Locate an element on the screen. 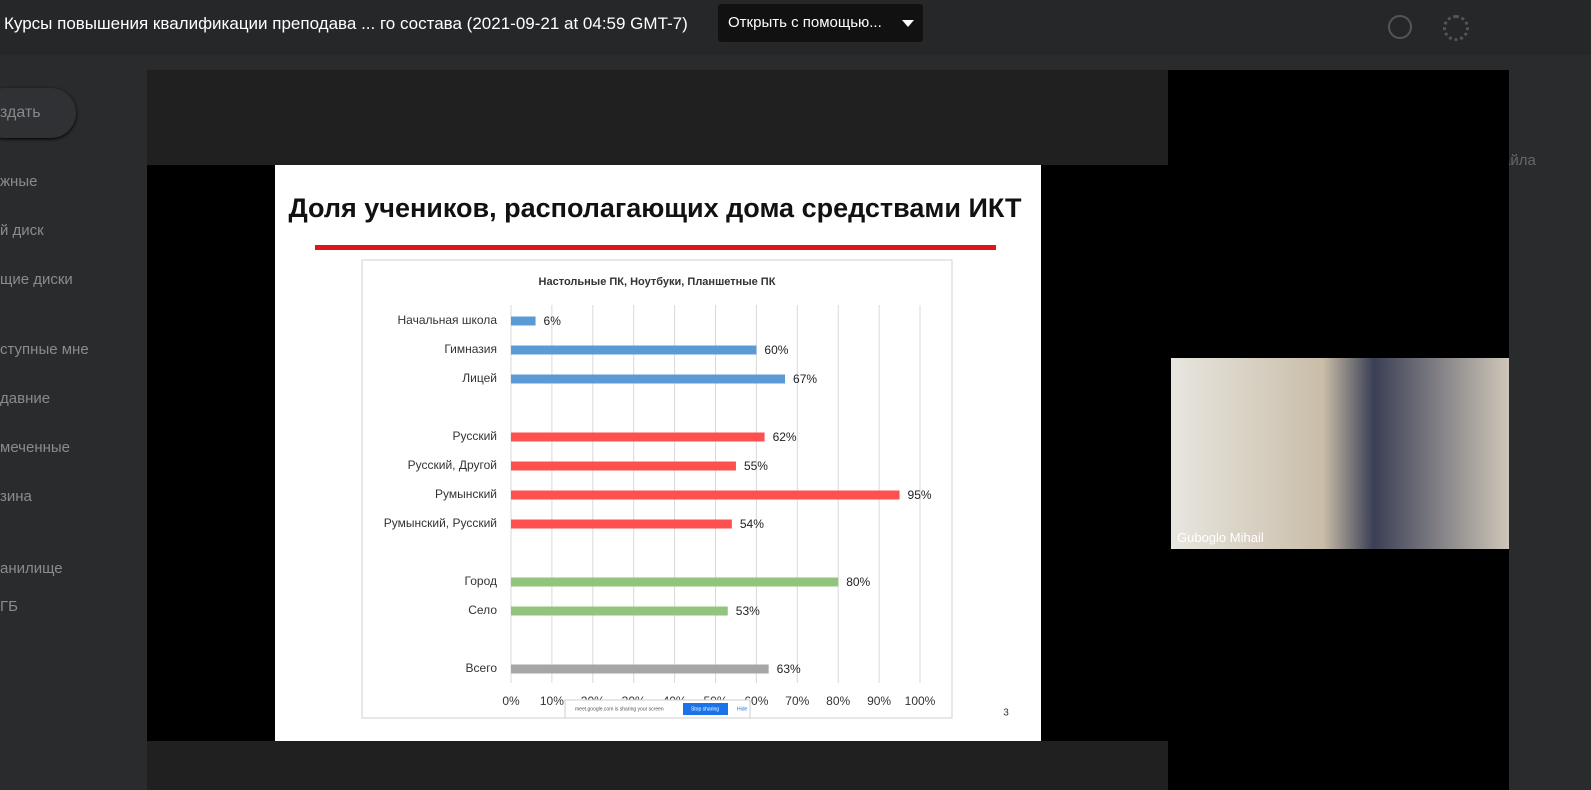  video-bottom-strip is located at coordinates (657, 765).